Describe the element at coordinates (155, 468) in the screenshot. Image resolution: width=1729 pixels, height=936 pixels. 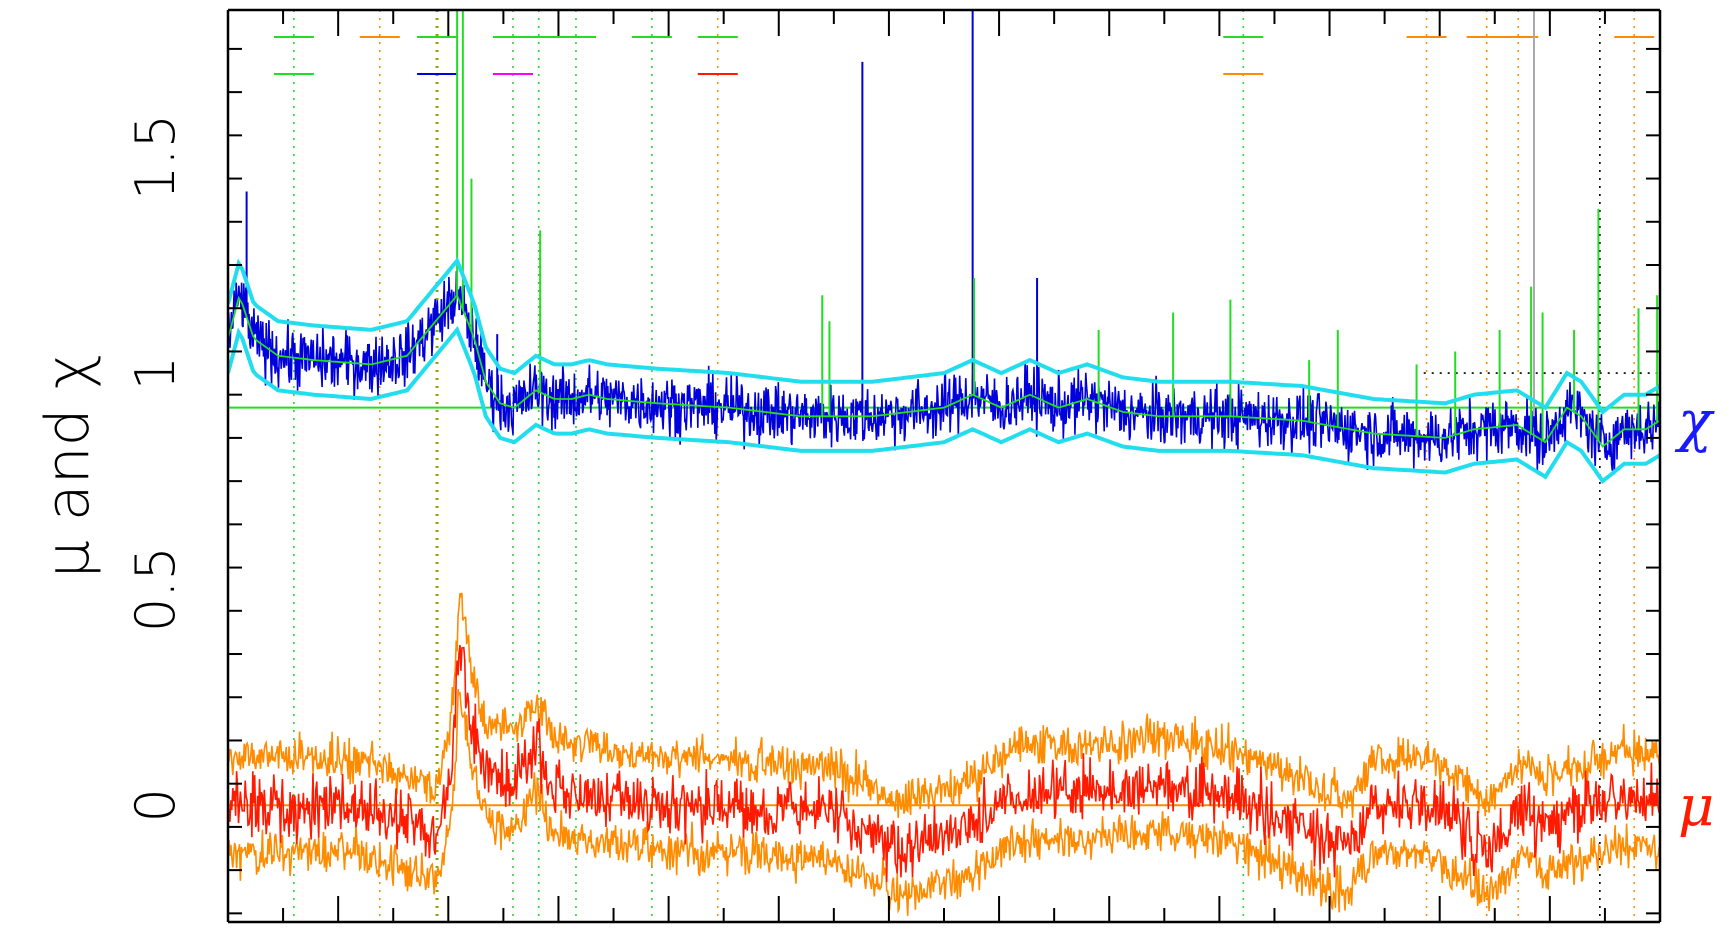
I see `y-tick-labels: 0 0.5 1 1.5` at that location.